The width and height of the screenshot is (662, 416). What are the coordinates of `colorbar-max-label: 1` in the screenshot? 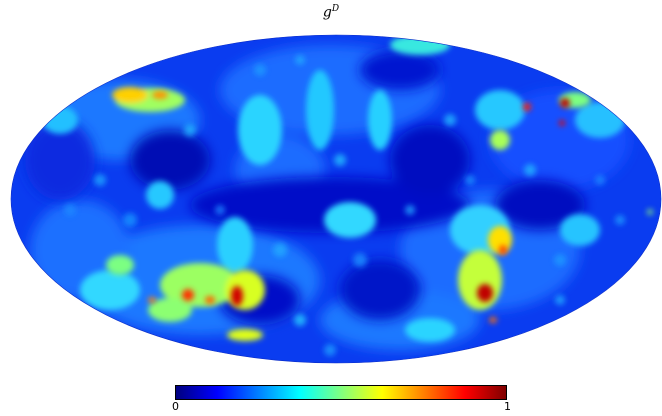 It's located at (507, 406).